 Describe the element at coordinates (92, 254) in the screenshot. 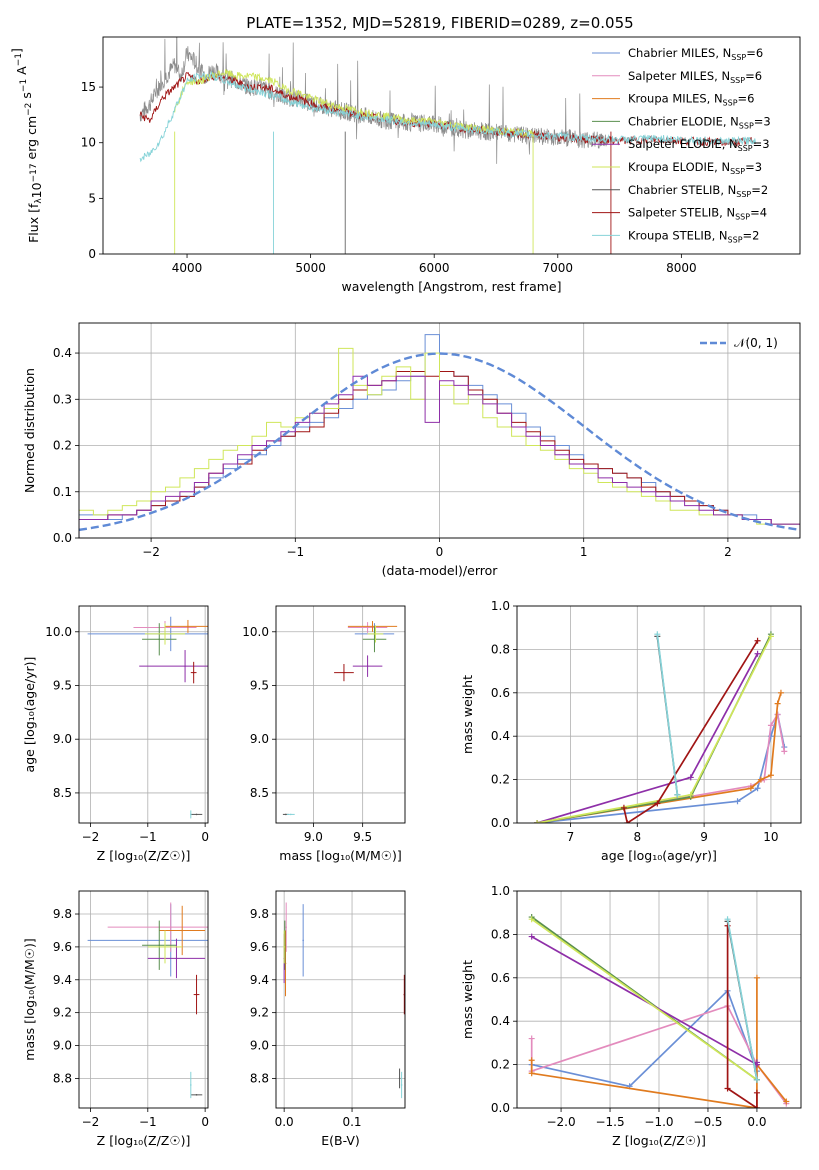

I see `y-tick-label: 0` at that location.